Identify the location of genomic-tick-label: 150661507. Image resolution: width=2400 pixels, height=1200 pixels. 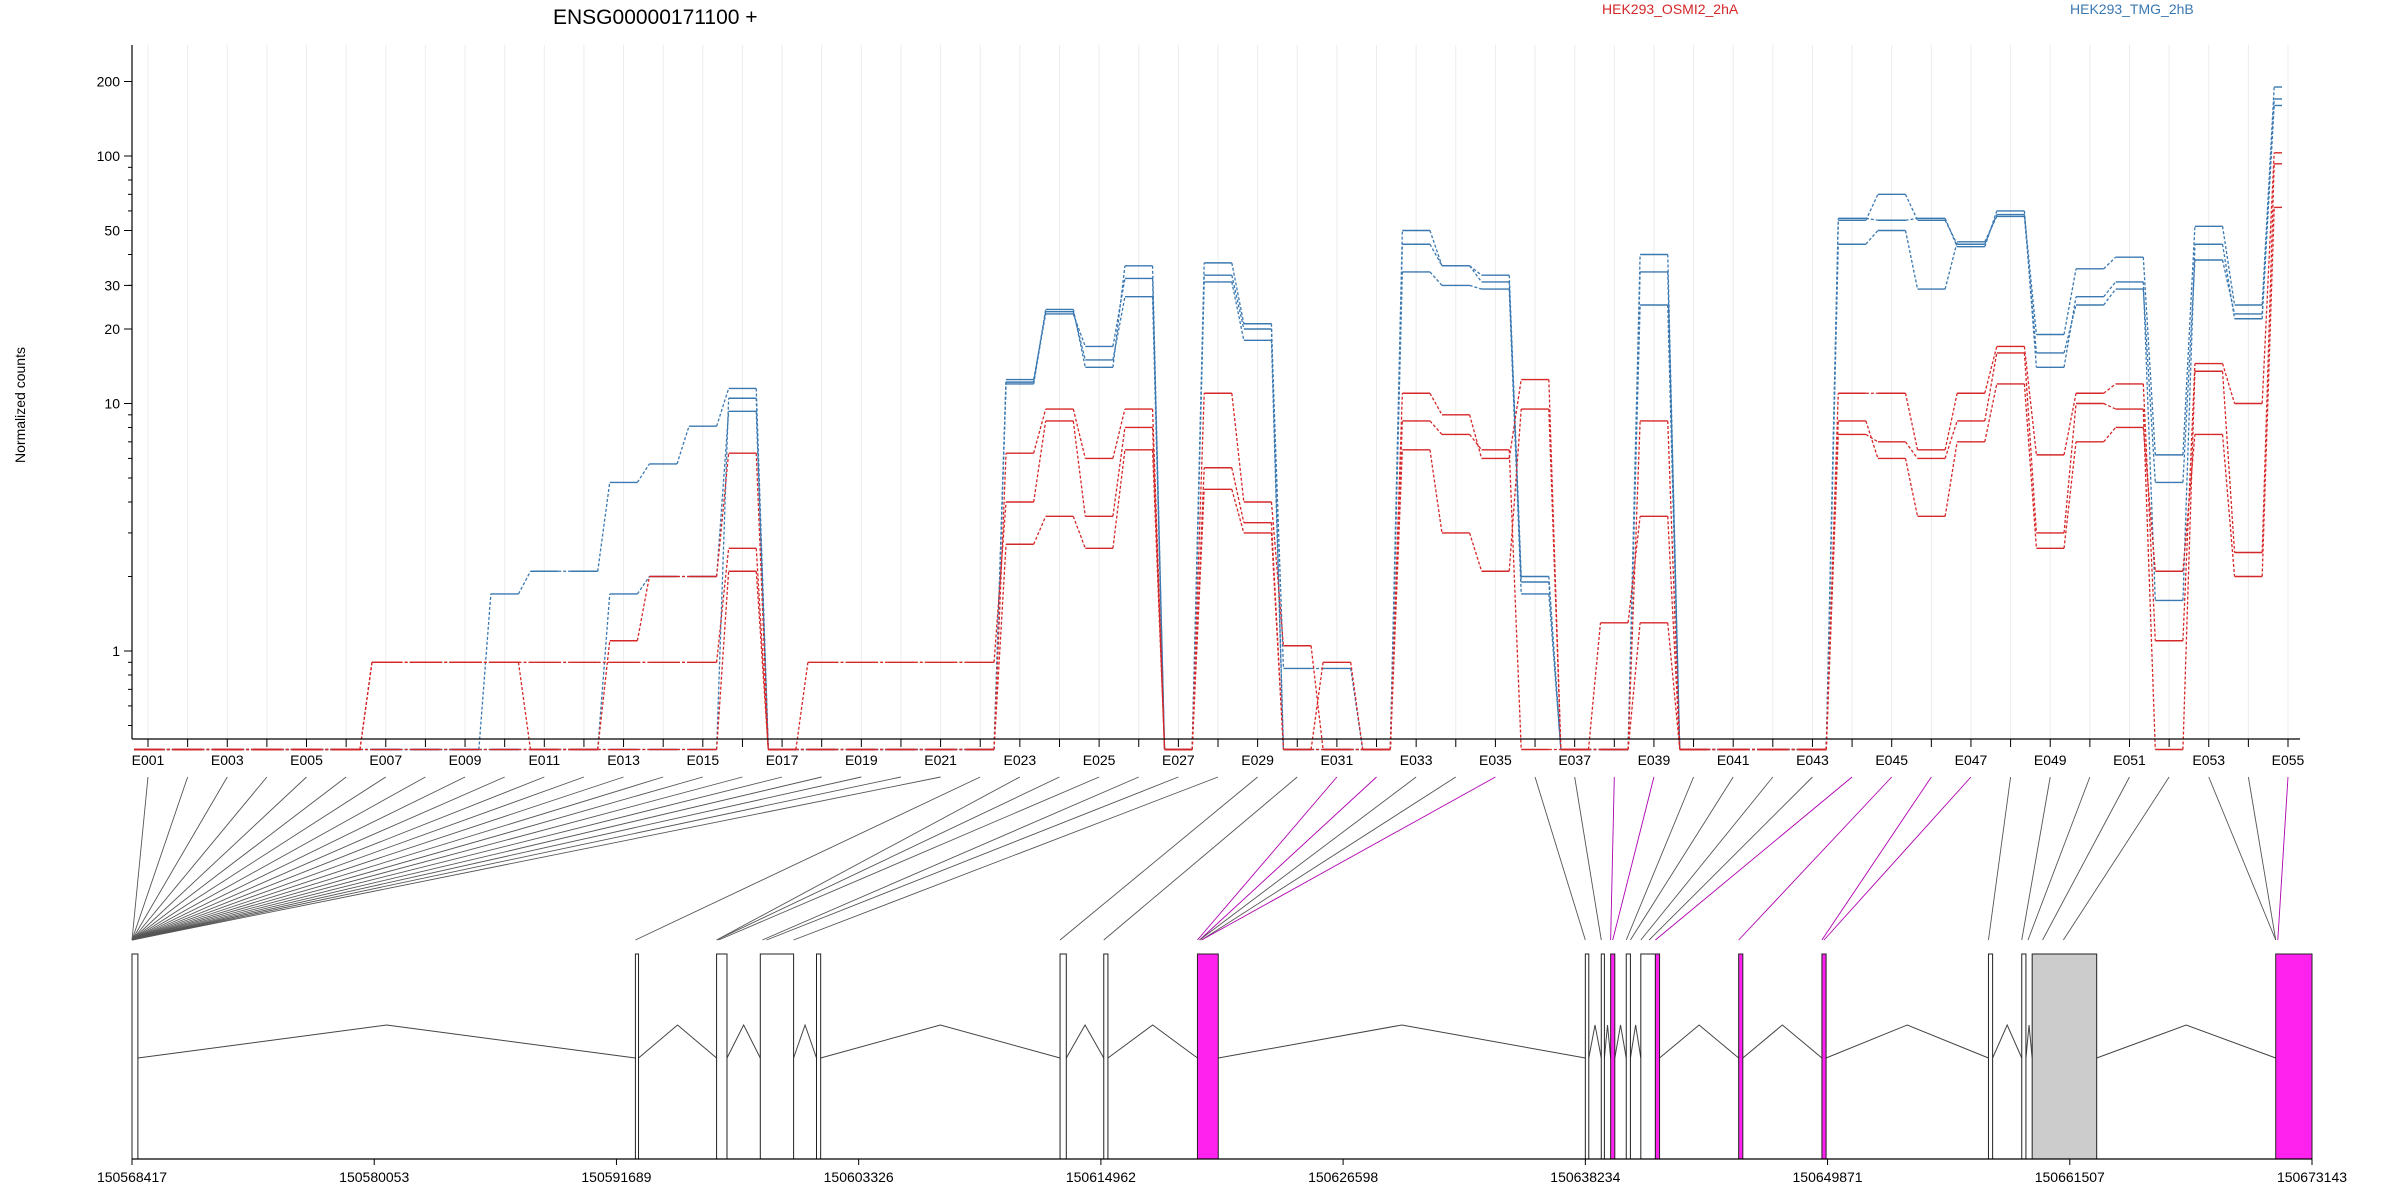
(2070, 1177).